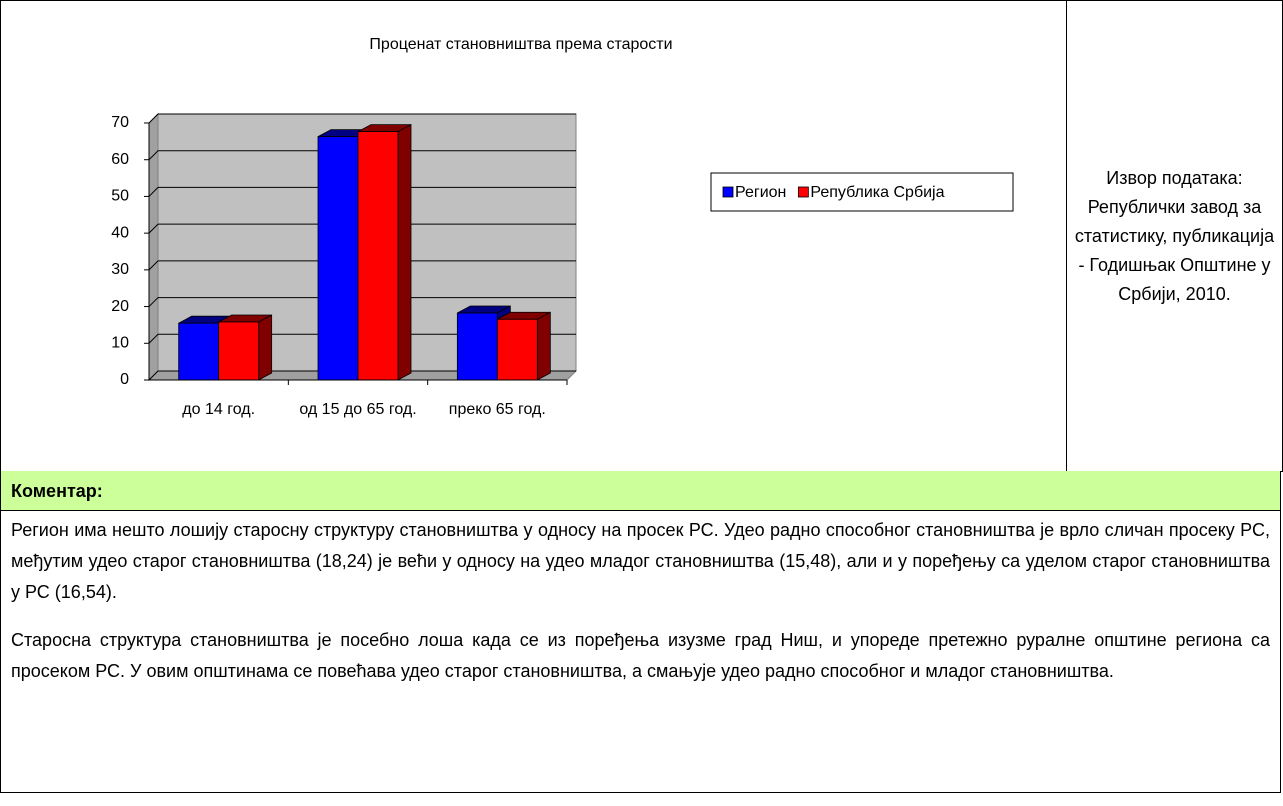 The width and height of the screenshot is (1283, 806). Describe the element at coordinates (760, 192) in the screenshot. I see `legend-label: Регион` at that location.